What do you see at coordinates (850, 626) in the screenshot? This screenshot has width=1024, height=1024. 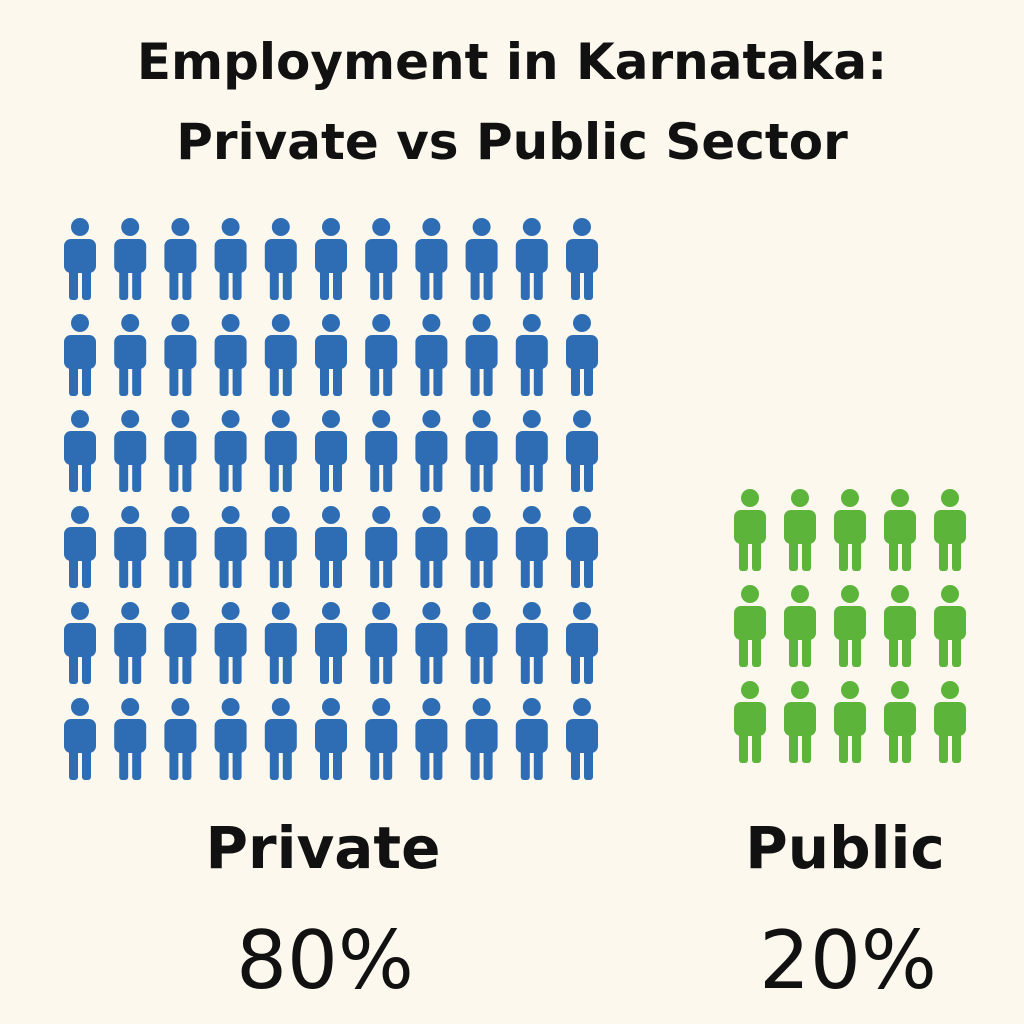 I see `icon-group` at bounding box center [850, 626].